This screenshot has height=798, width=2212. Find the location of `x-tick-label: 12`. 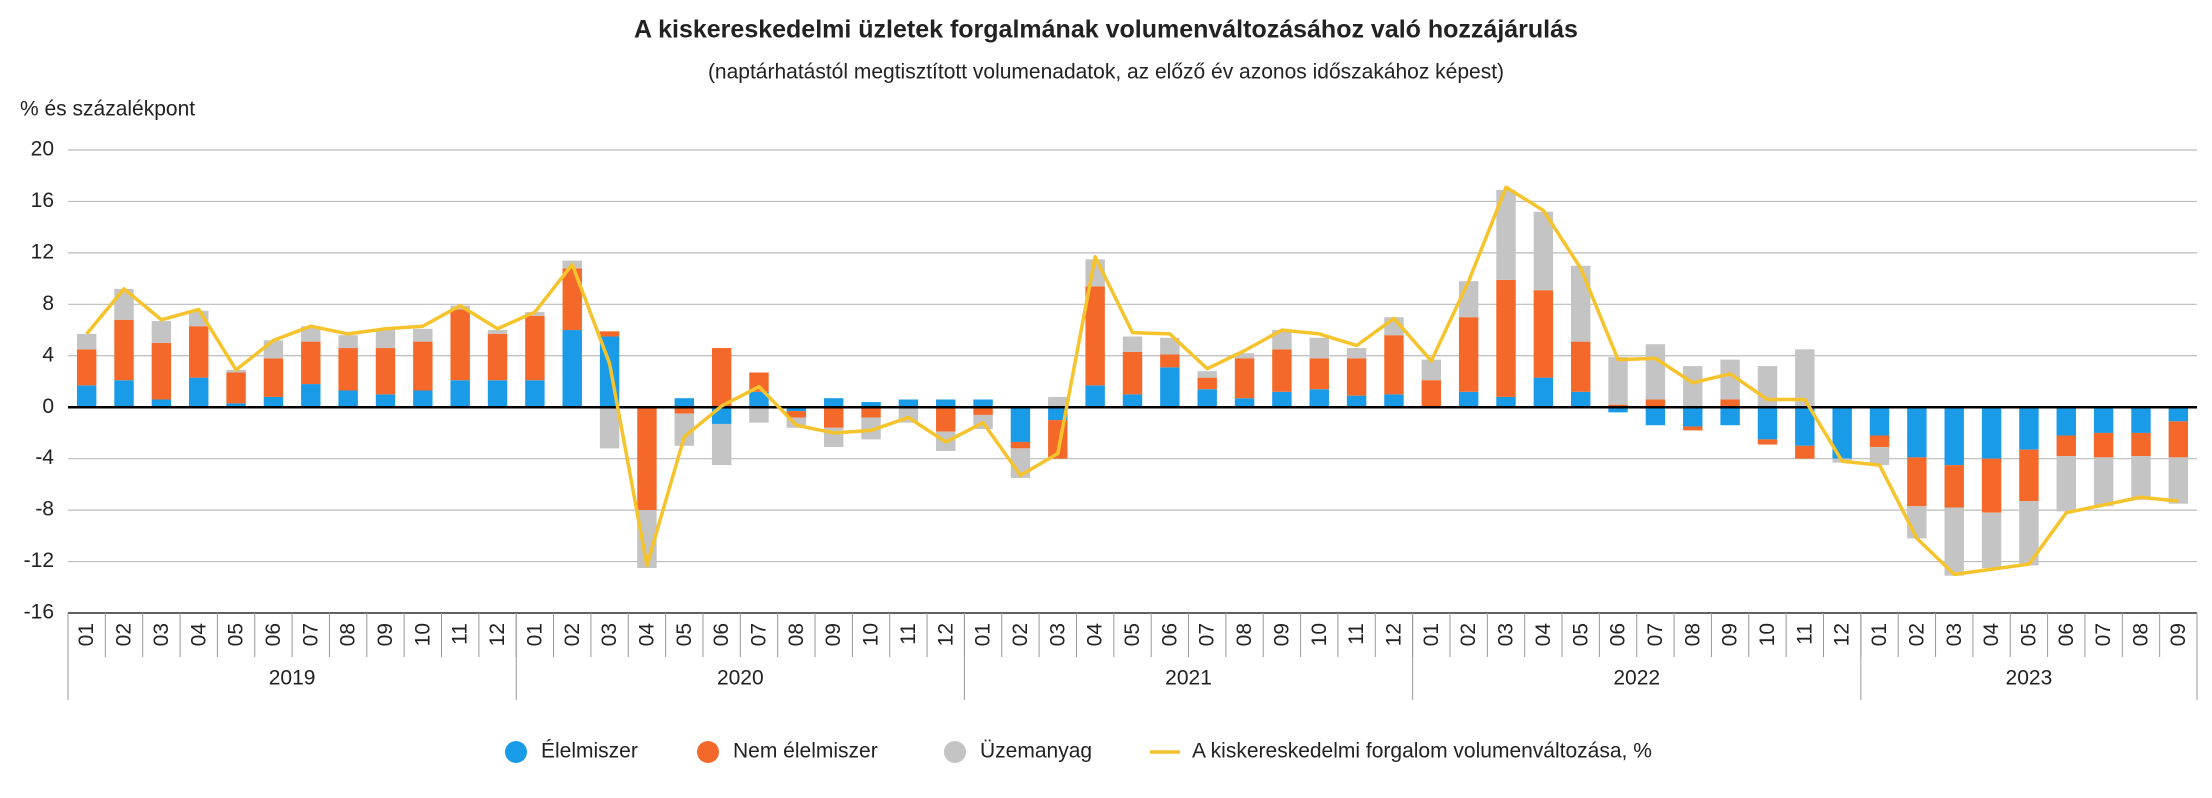

x-tick-label: 12 is located at coordinates (497, 634).